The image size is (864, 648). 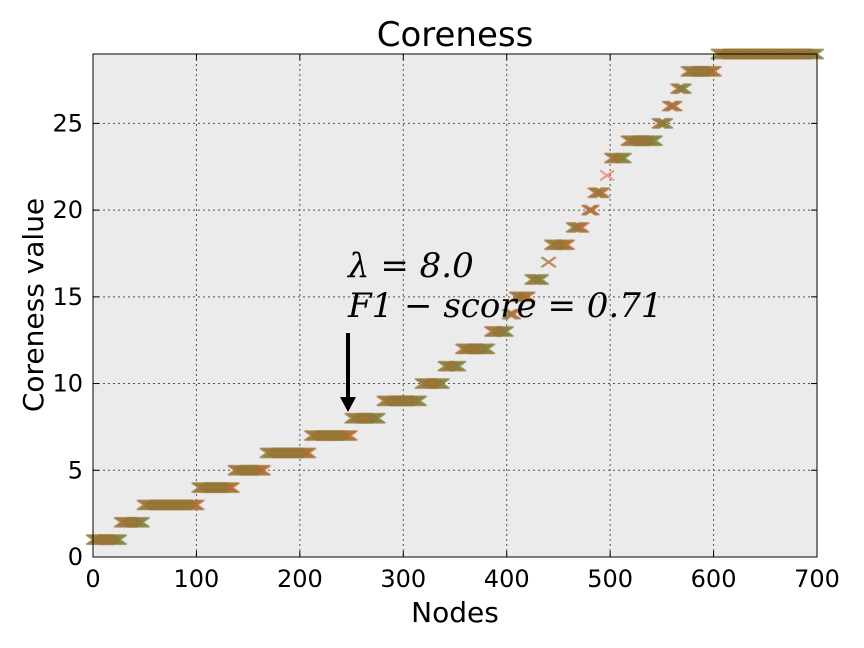 What do you see at coordinates (455, 612) in the screenshot?
I see `x-axis-label: Nodes` at bounding box center [455, 612].